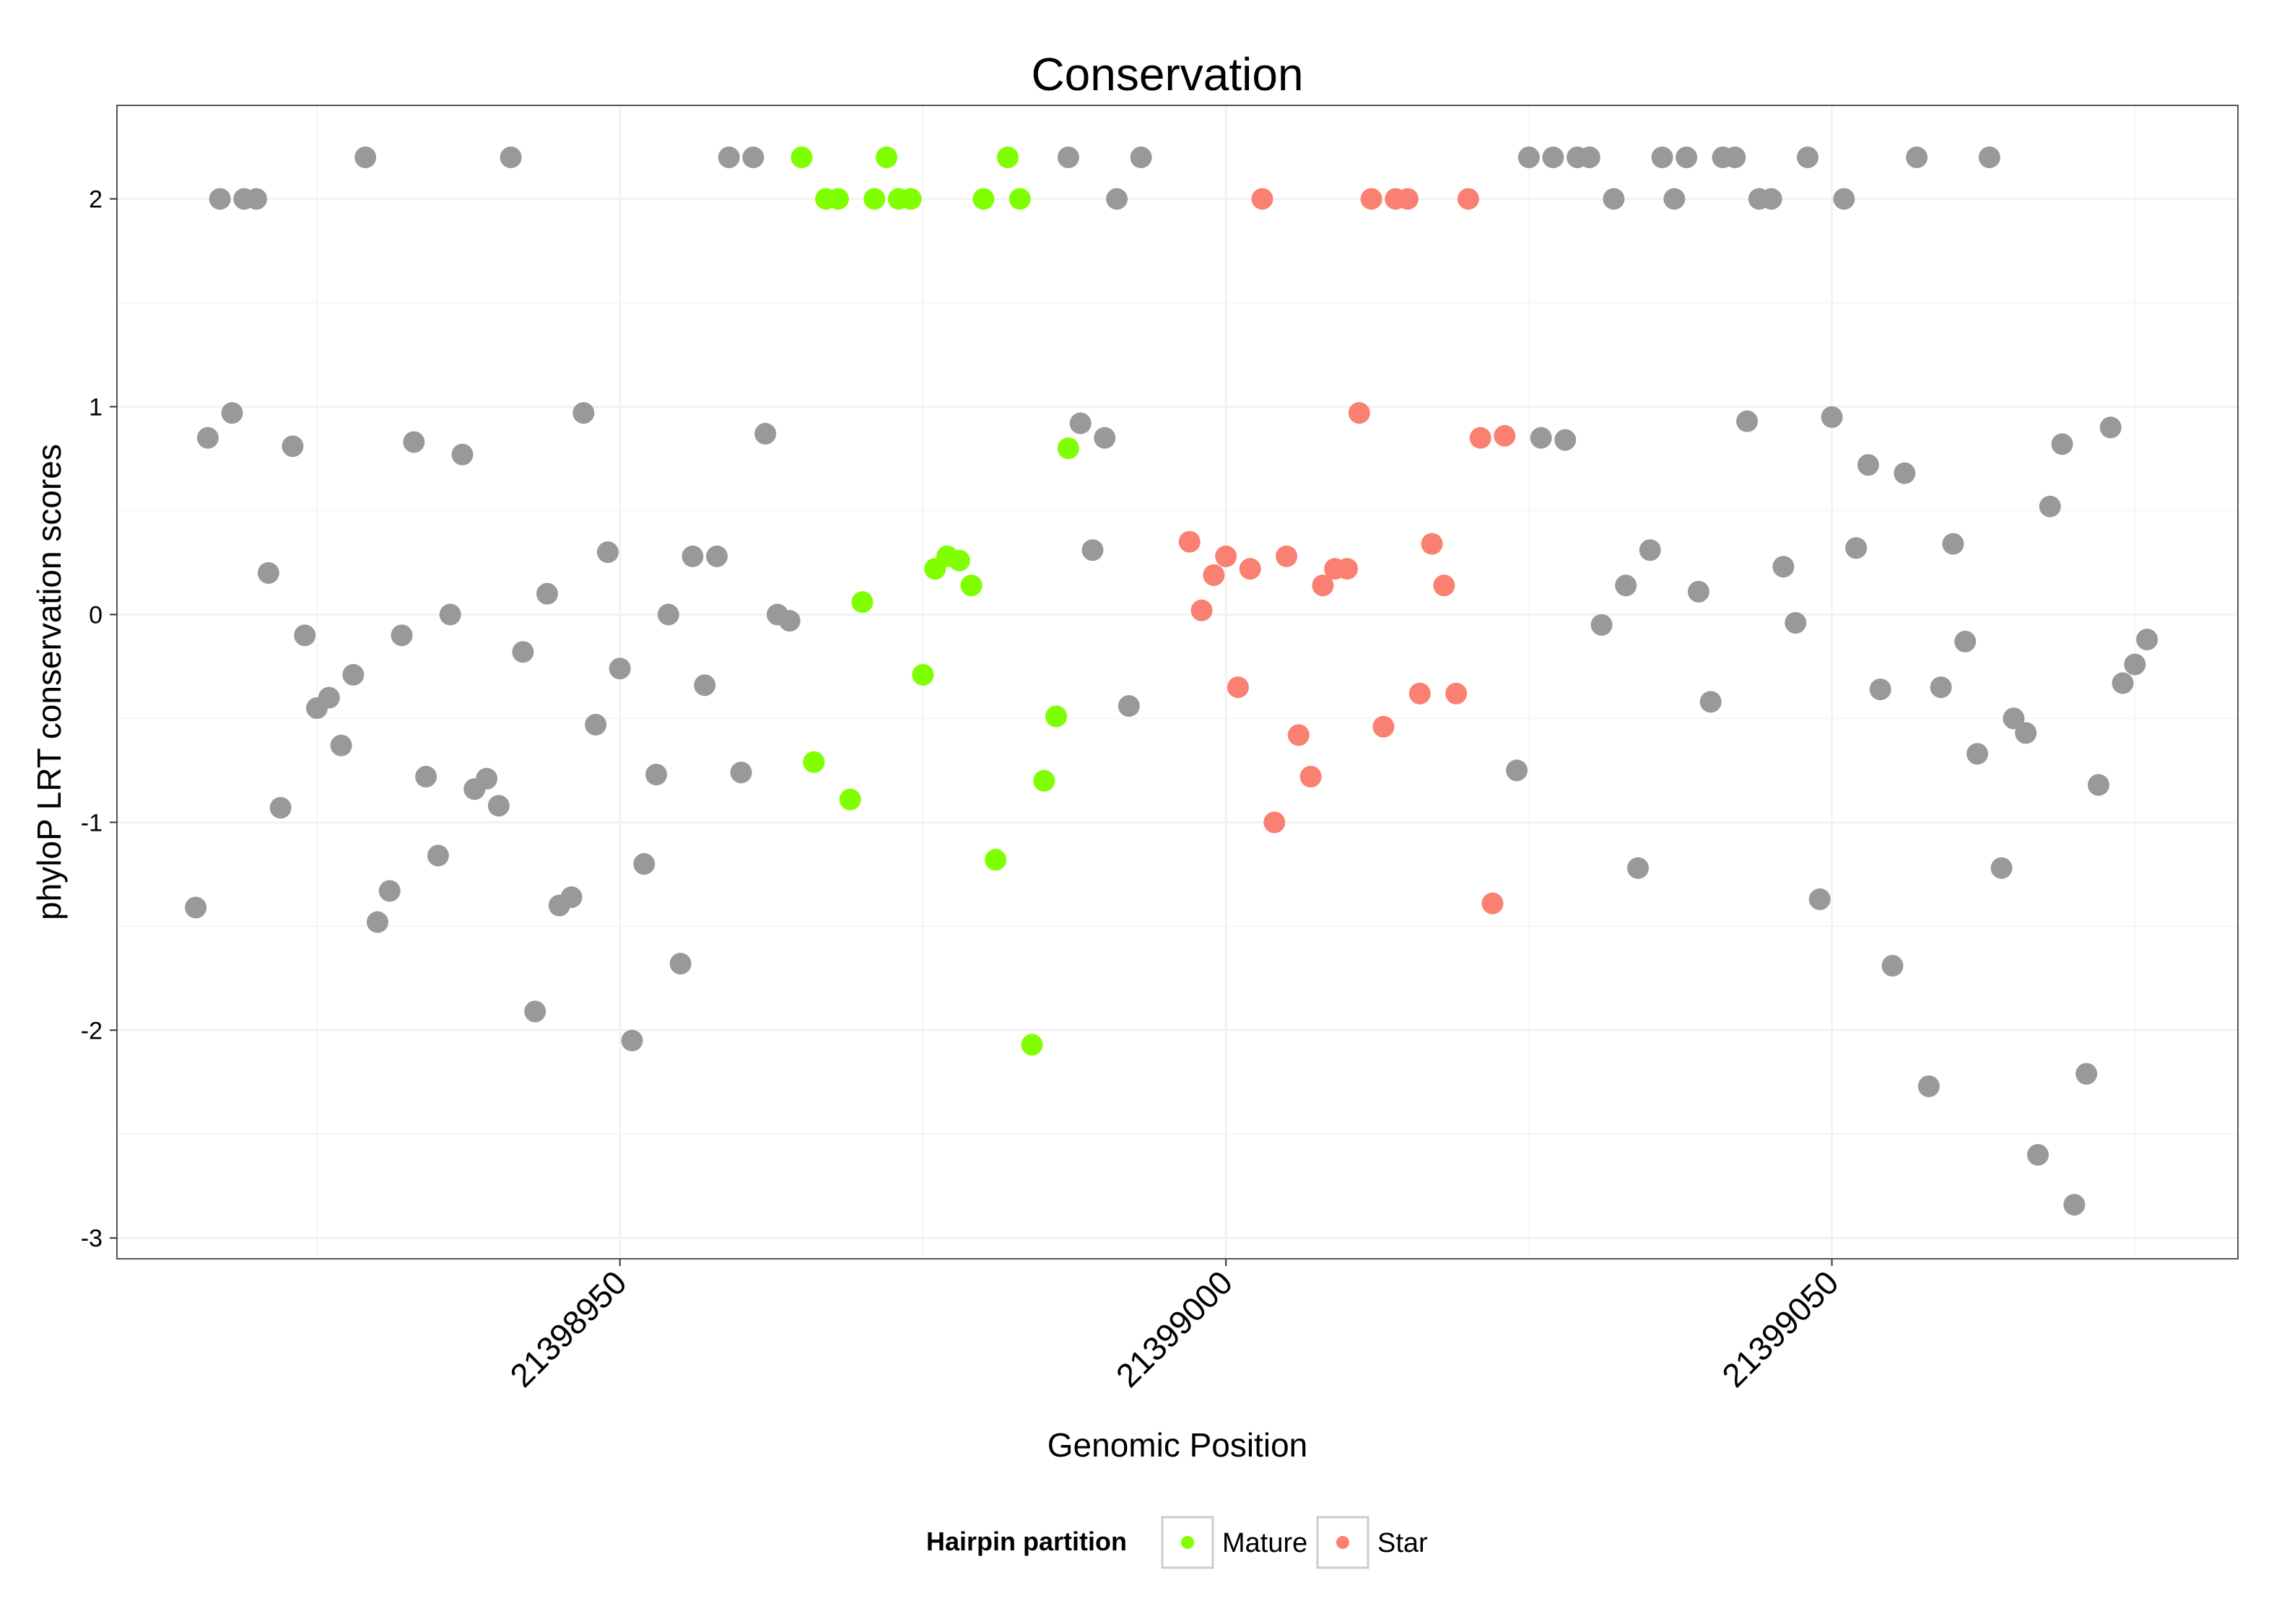  I want to click on x-tick-label: 21398950, so click(568, 1328).